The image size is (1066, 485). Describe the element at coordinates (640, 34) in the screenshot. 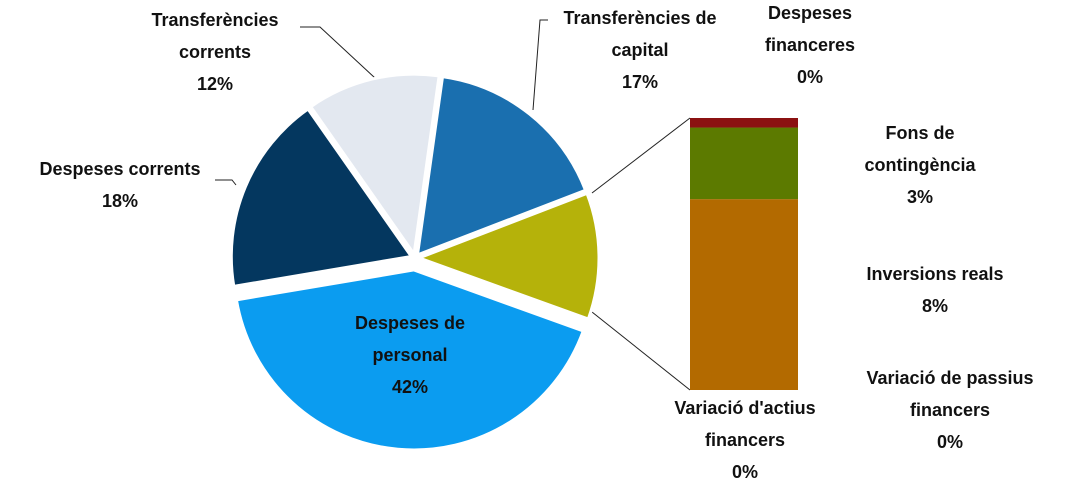

I see `category-label: Transferències de capital` at that location.